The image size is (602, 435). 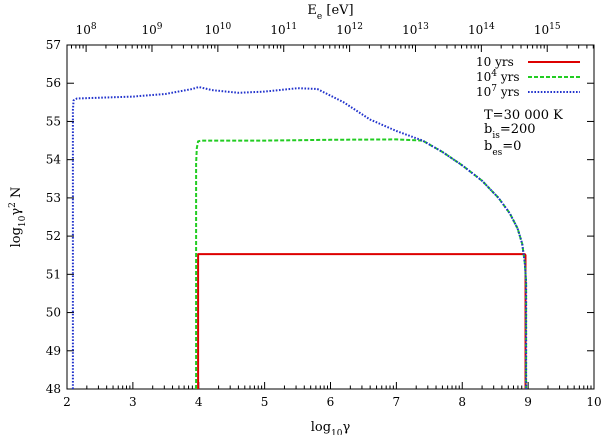 I want to click on y-tick-label: 49, so click(x=53, y=351).